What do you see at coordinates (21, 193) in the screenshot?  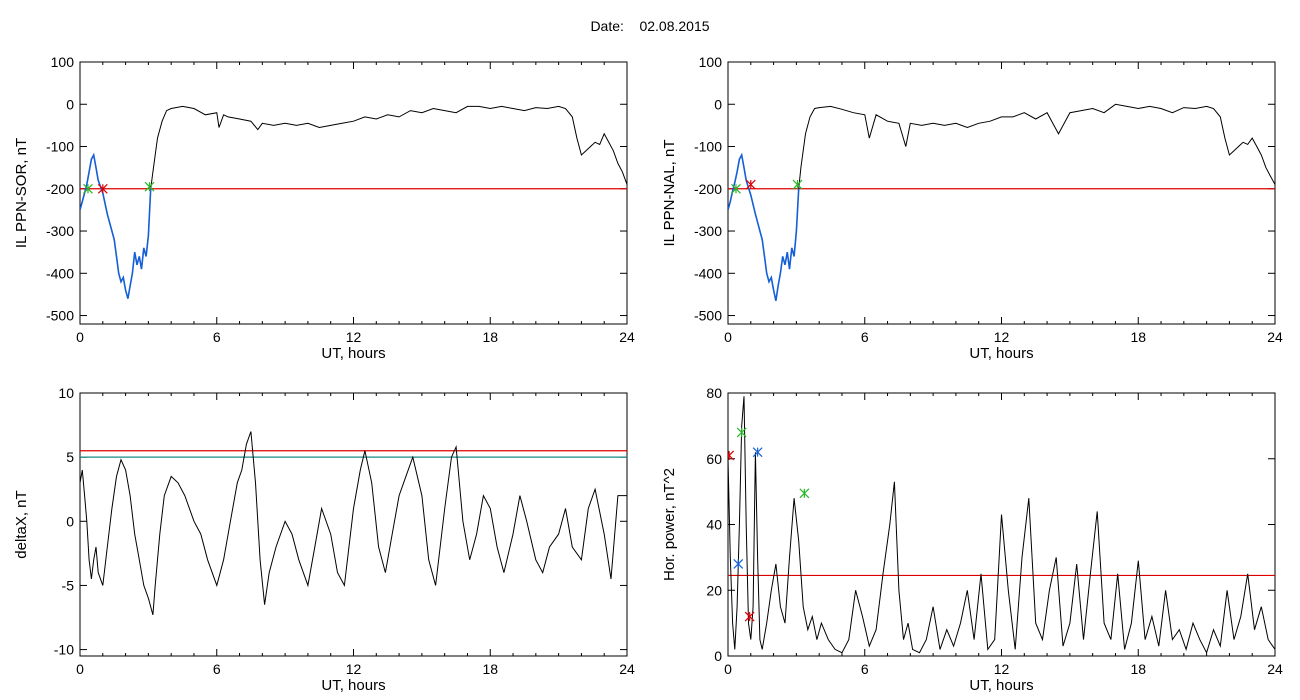 I see `y-axis-label: IL PPN-SOR, nT` at bounding box center [21, 193].